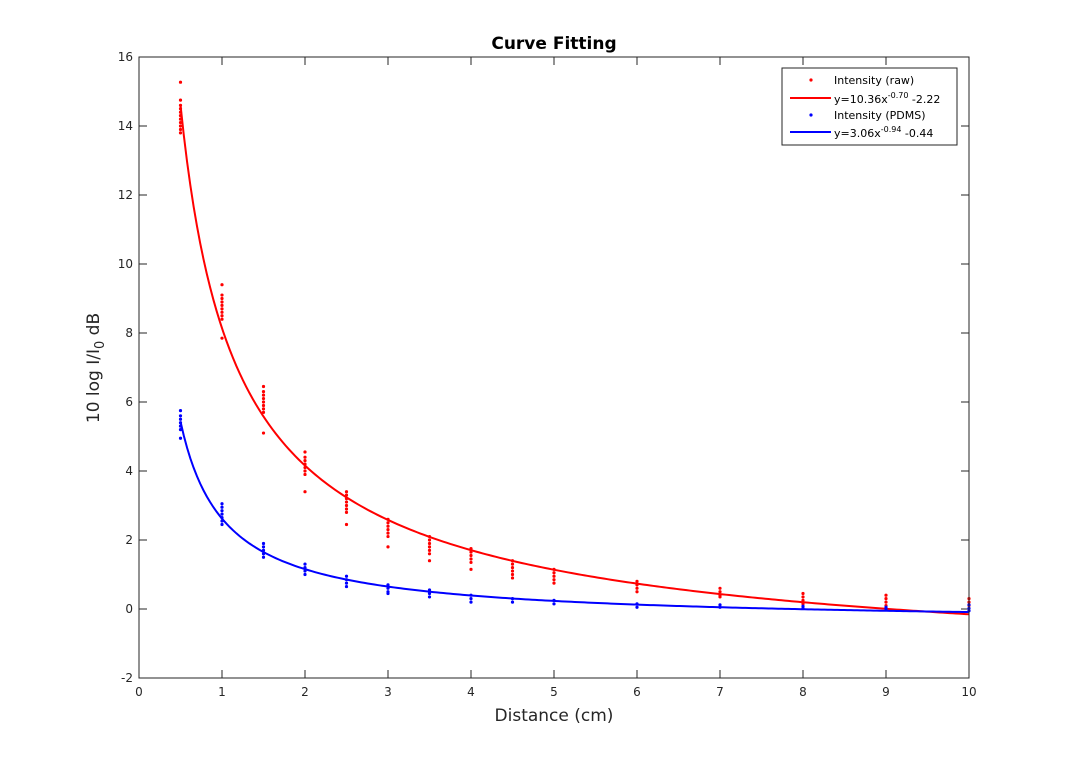 The image size is (1071, 763). I want to click on x-tick-label: 1, so click(222, 692).